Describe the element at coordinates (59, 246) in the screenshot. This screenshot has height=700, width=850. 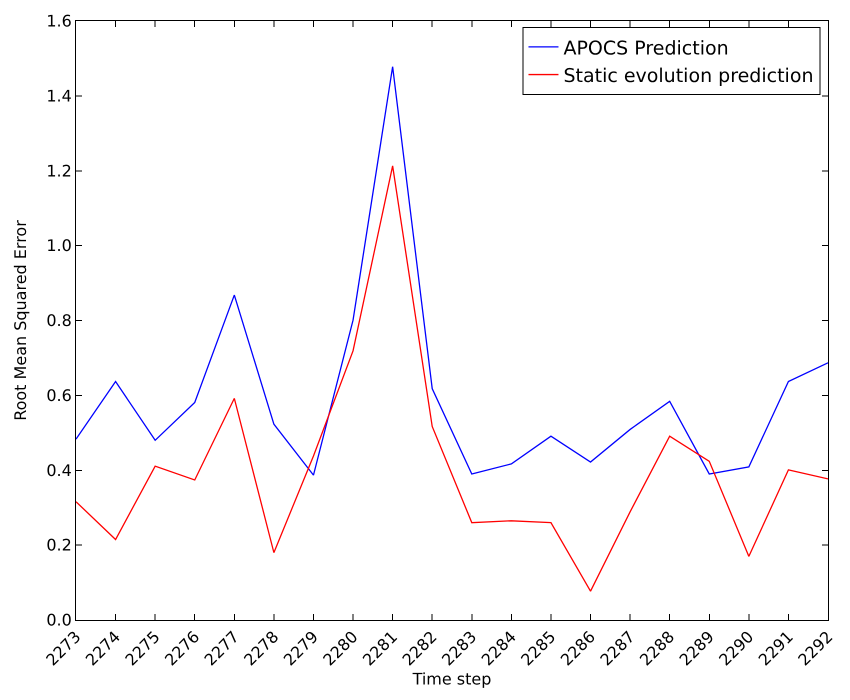
I see `y-tick-label: 1.0` at that location.